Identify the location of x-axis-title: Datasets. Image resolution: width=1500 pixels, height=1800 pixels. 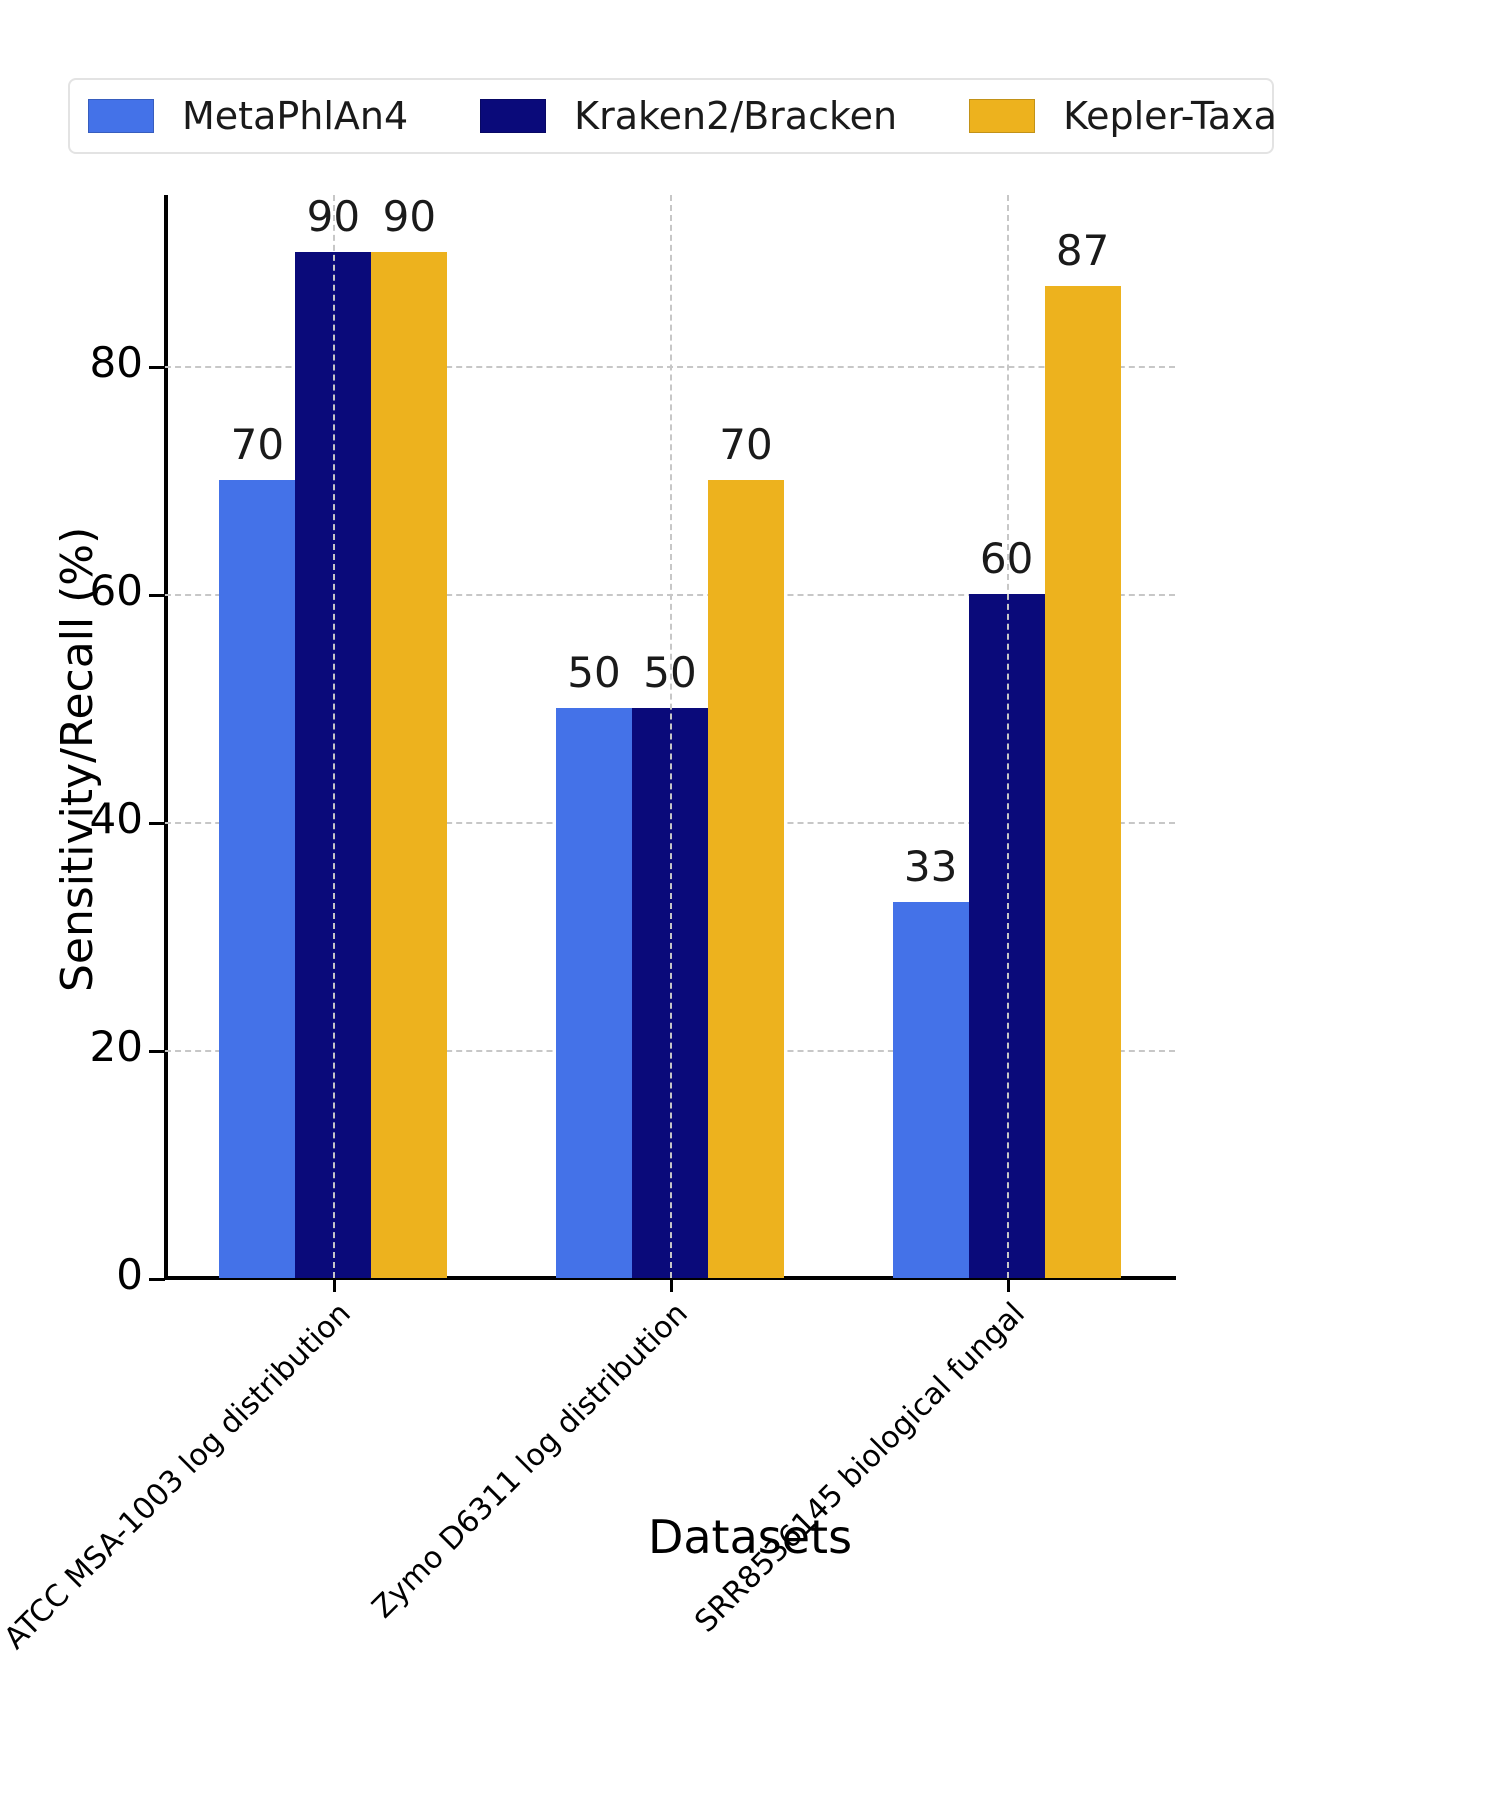
(750, 1537).